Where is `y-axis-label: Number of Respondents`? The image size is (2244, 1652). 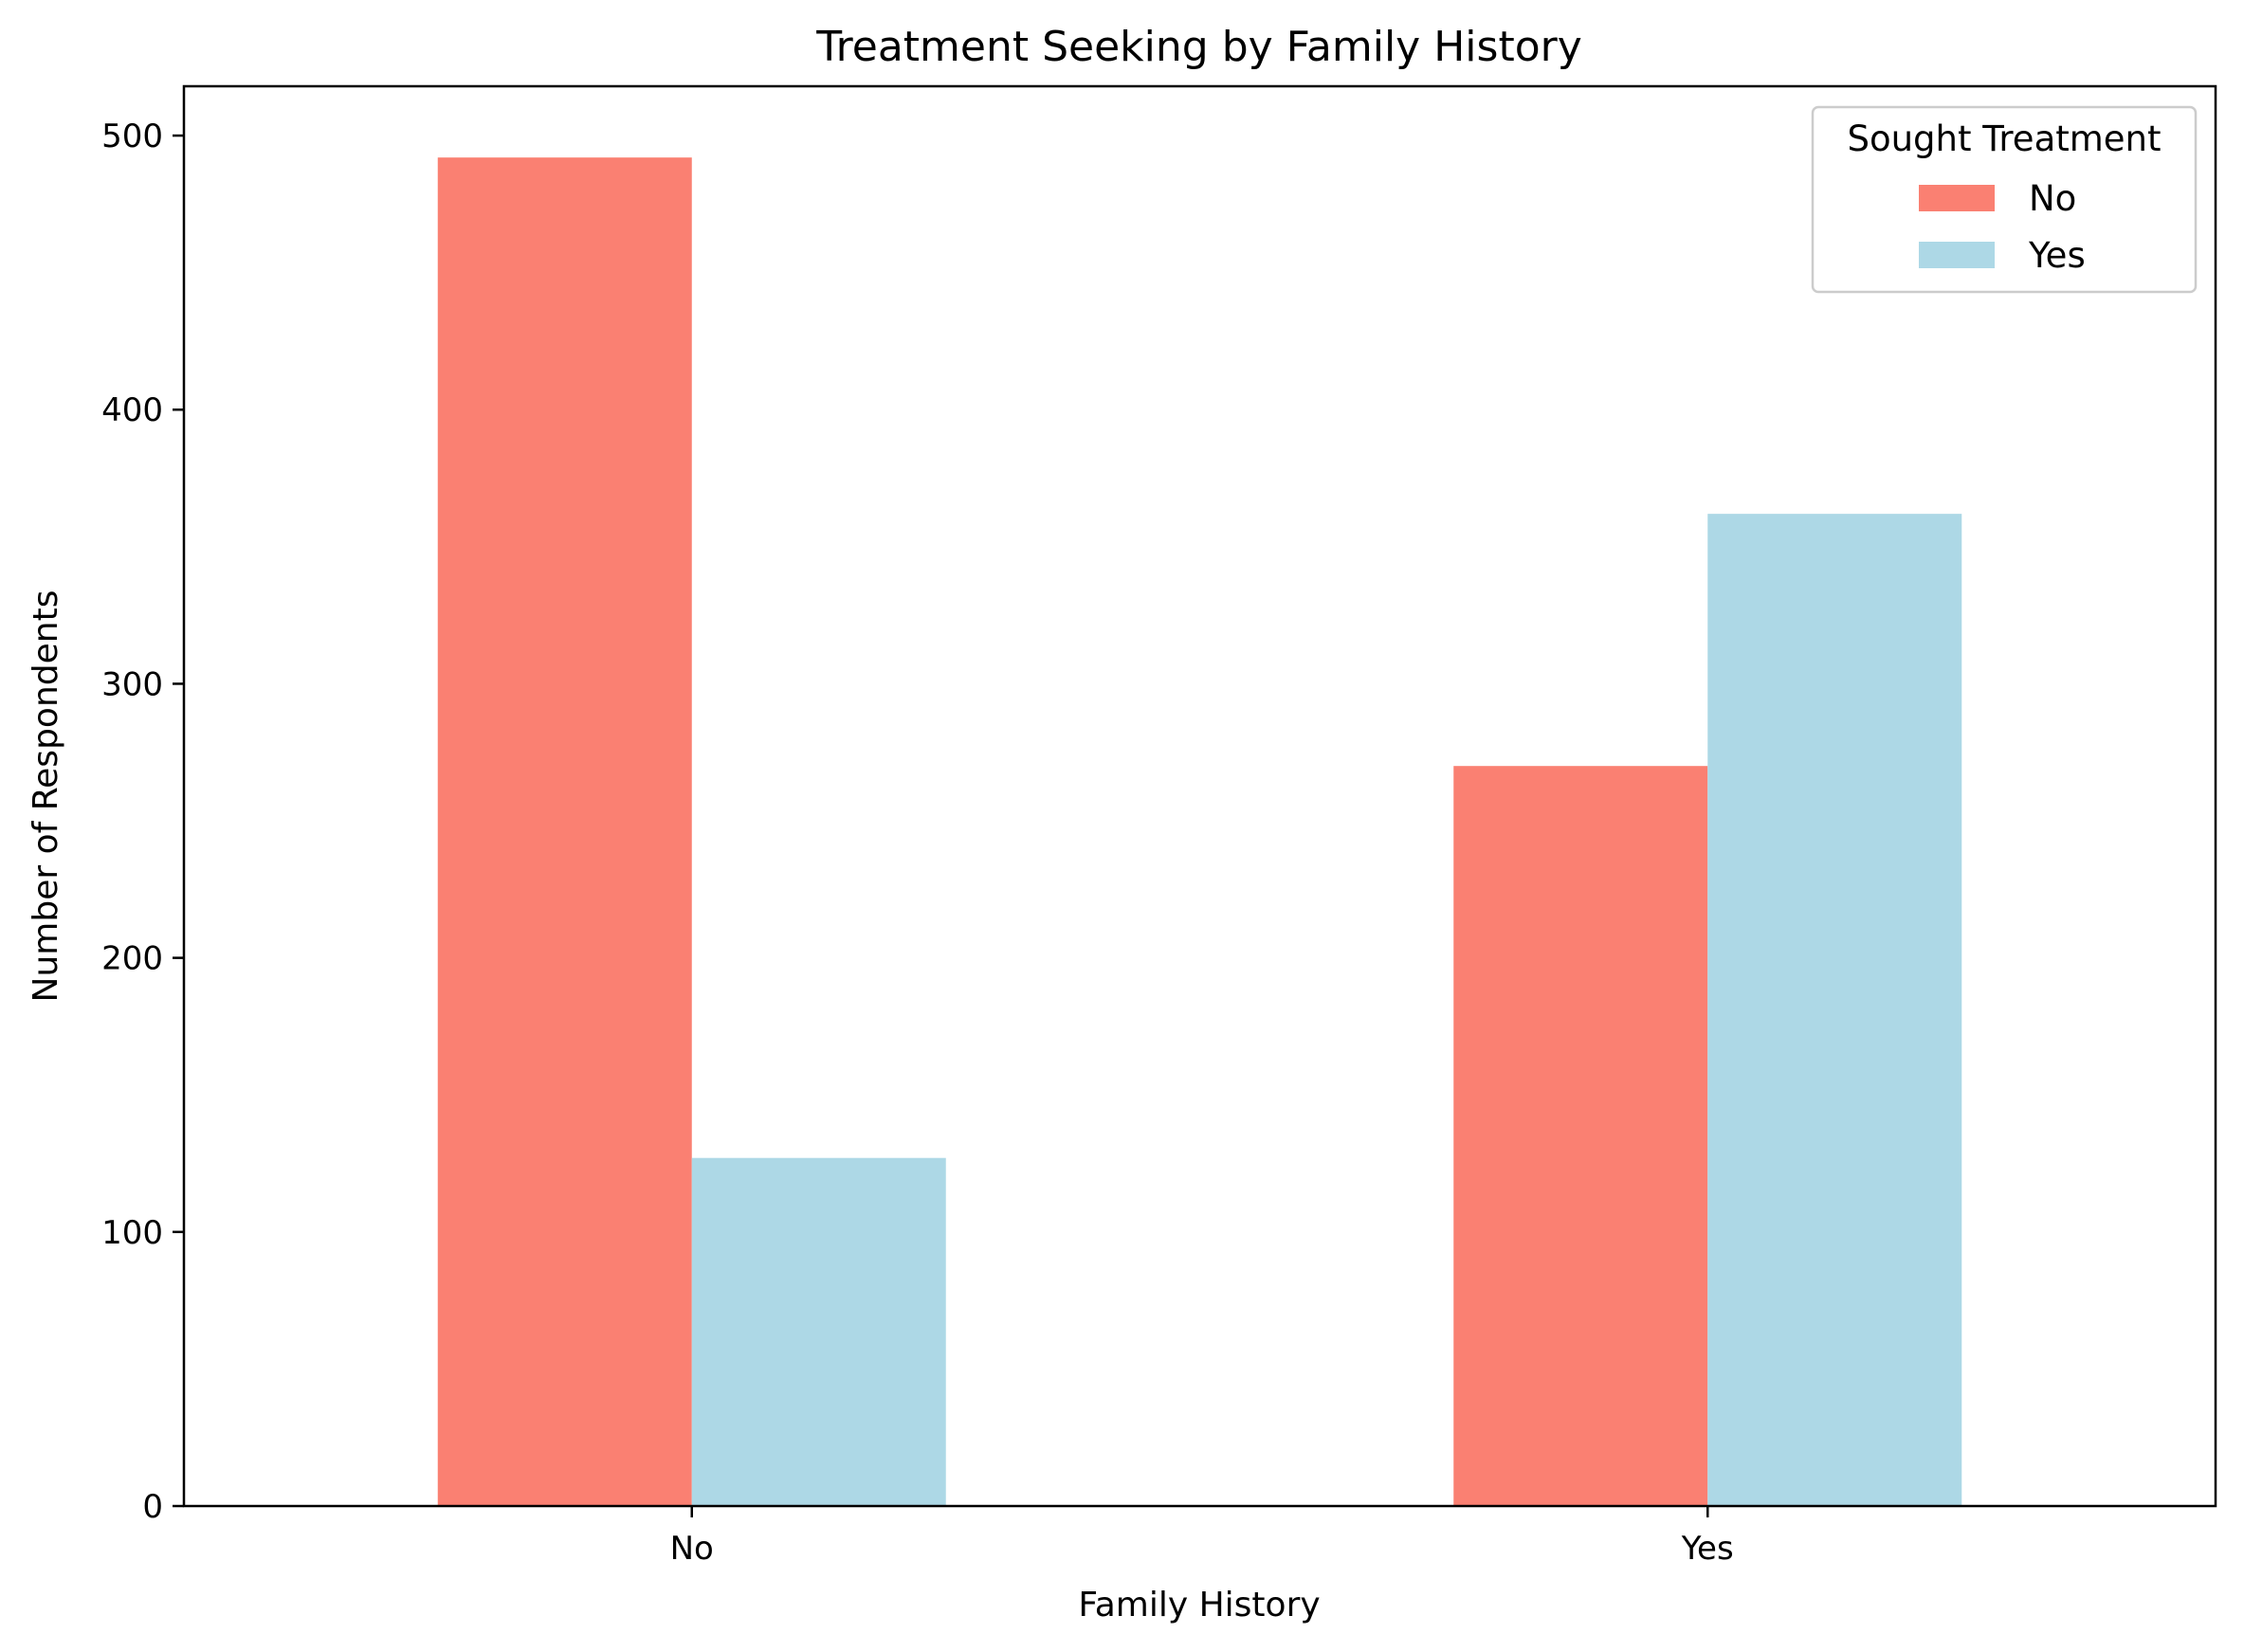 y-axis-label: Number of Respondents is located at coordinates (46, 797).